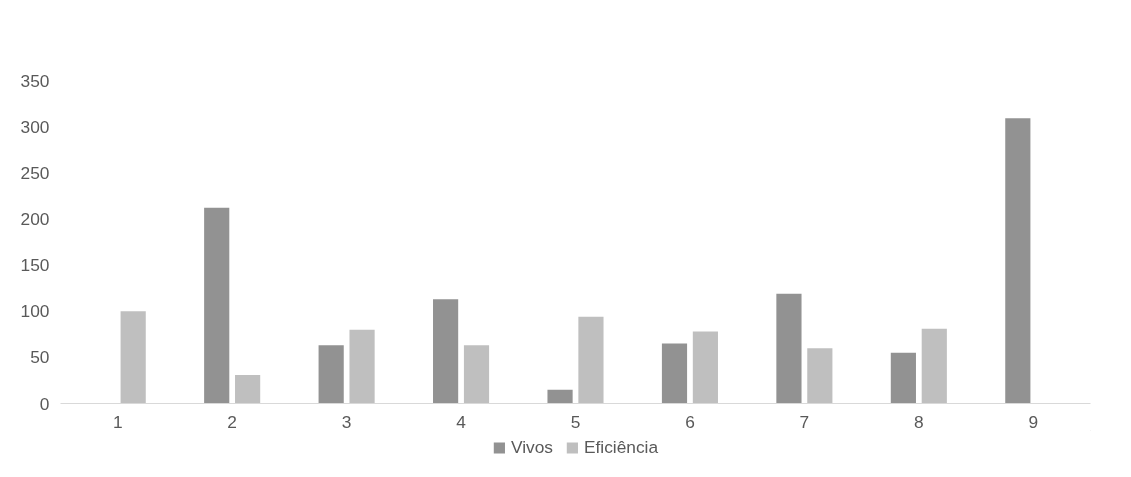 The image size is (1131, 477). I want to click on legend-label: Vivos, so click(531, 447).